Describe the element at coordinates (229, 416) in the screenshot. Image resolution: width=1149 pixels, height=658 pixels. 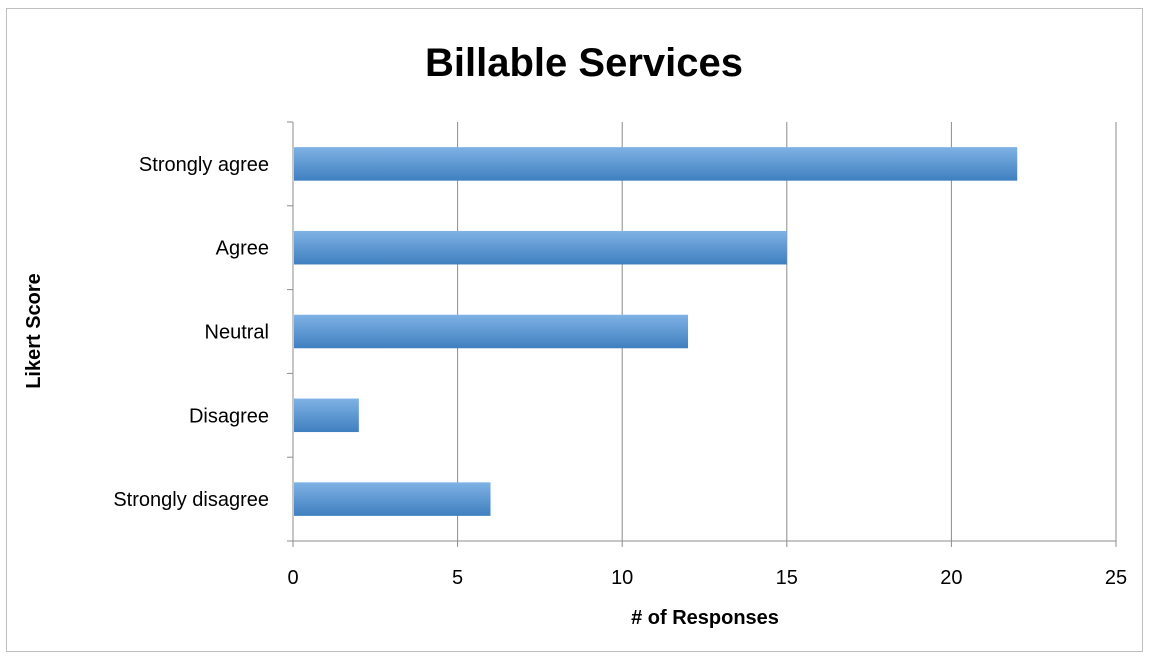
I see `y-tick-label: Disagree` at that location.